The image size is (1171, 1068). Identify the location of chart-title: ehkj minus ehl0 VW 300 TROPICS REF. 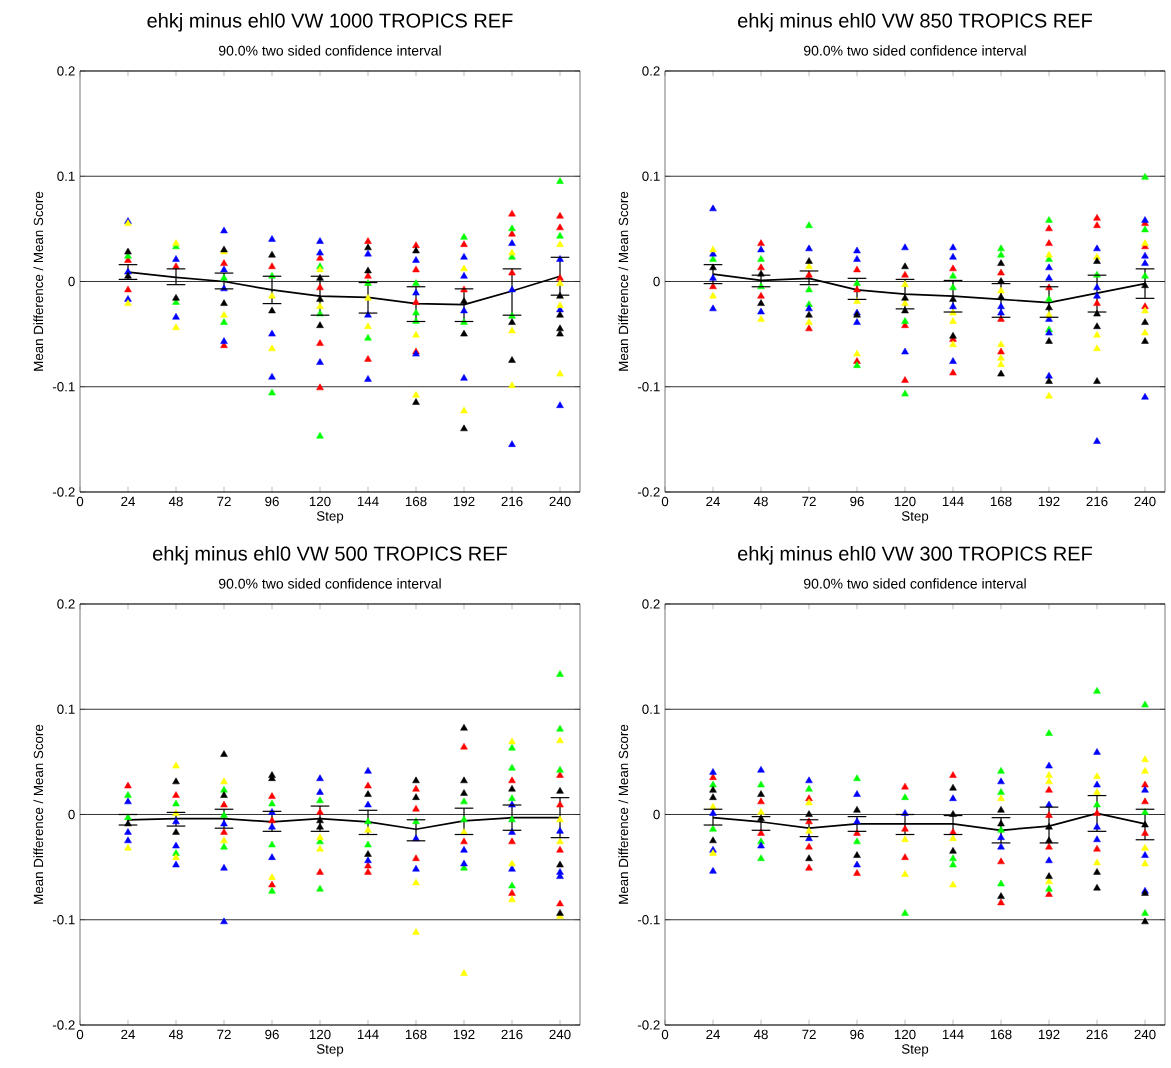
(915, 555).